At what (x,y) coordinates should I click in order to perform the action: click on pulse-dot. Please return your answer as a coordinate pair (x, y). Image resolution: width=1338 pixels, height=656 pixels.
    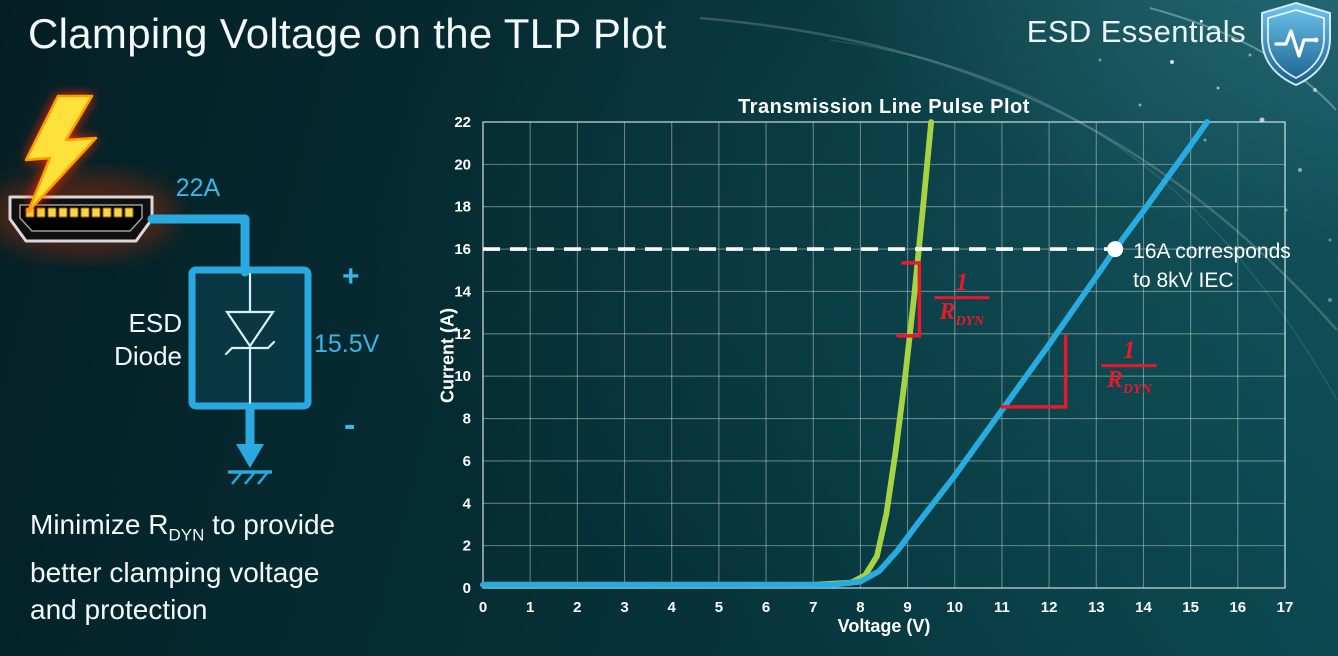
    Looking at the image, I should click on (1316, 40).